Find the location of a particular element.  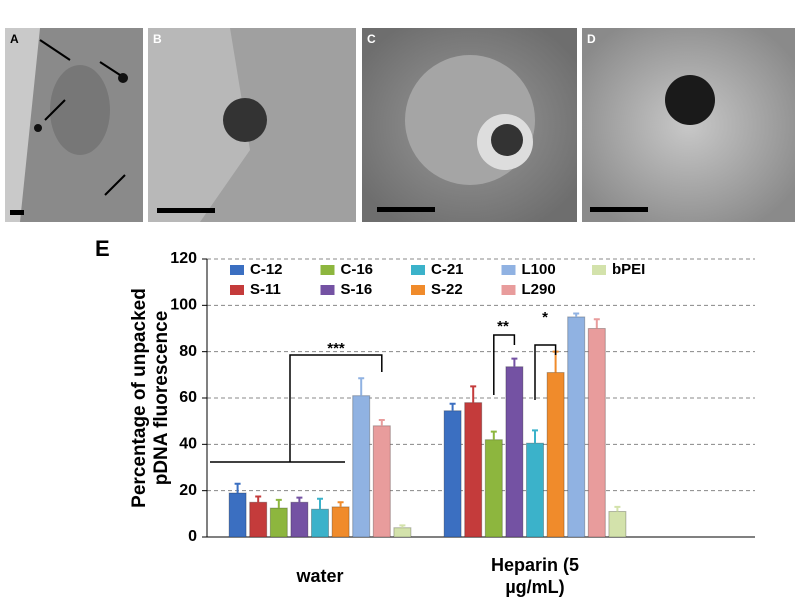

legend-label: S-22 is located at coordinates (447, 289).